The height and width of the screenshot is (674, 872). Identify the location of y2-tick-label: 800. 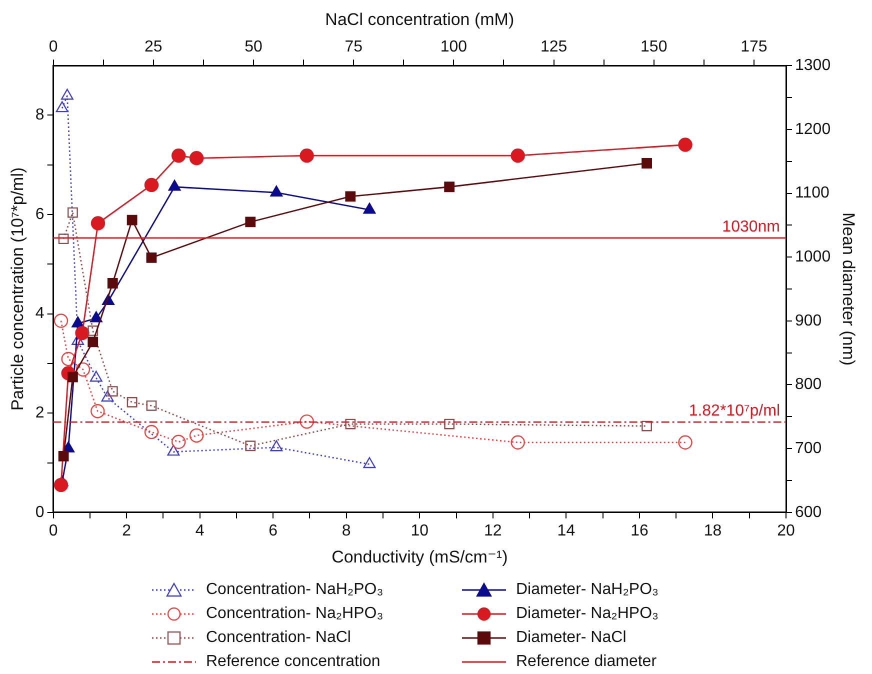
(808, 385).